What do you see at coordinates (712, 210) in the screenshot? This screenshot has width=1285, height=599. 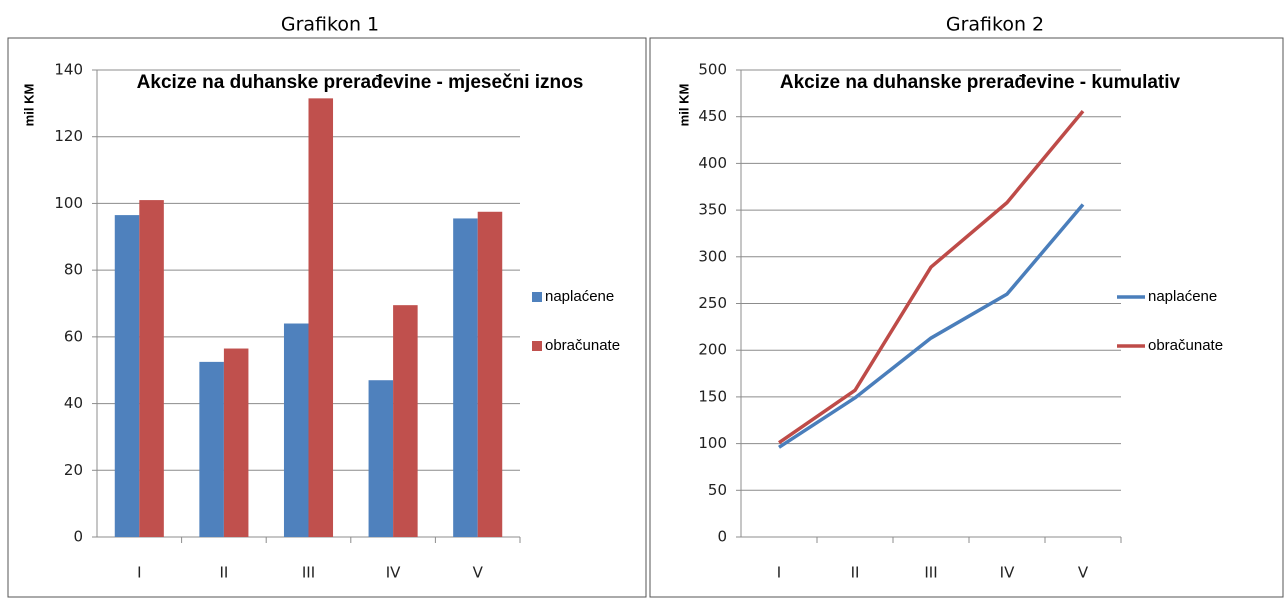 I see `y-tick-label: 350` at bounding box center [712, 210].